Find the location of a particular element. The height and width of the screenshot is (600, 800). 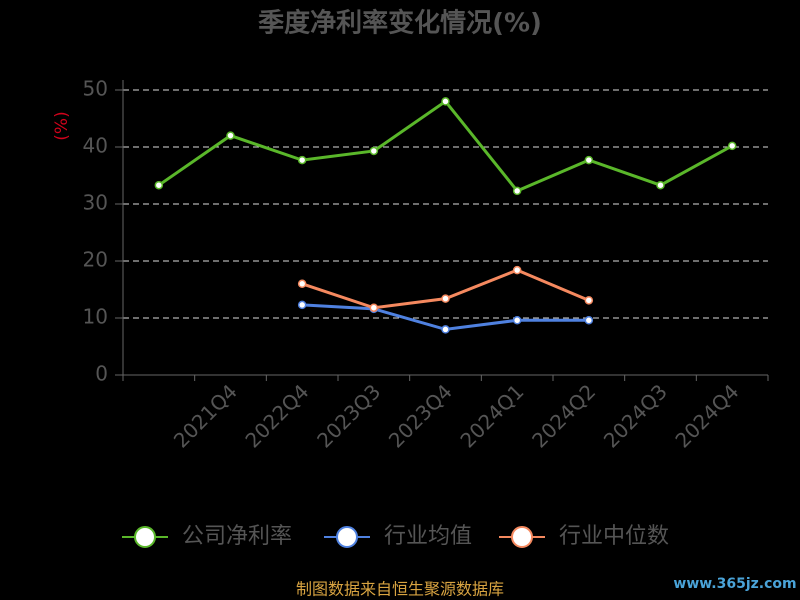

y-axis-label: (%) is located at coordinates (62, 125).